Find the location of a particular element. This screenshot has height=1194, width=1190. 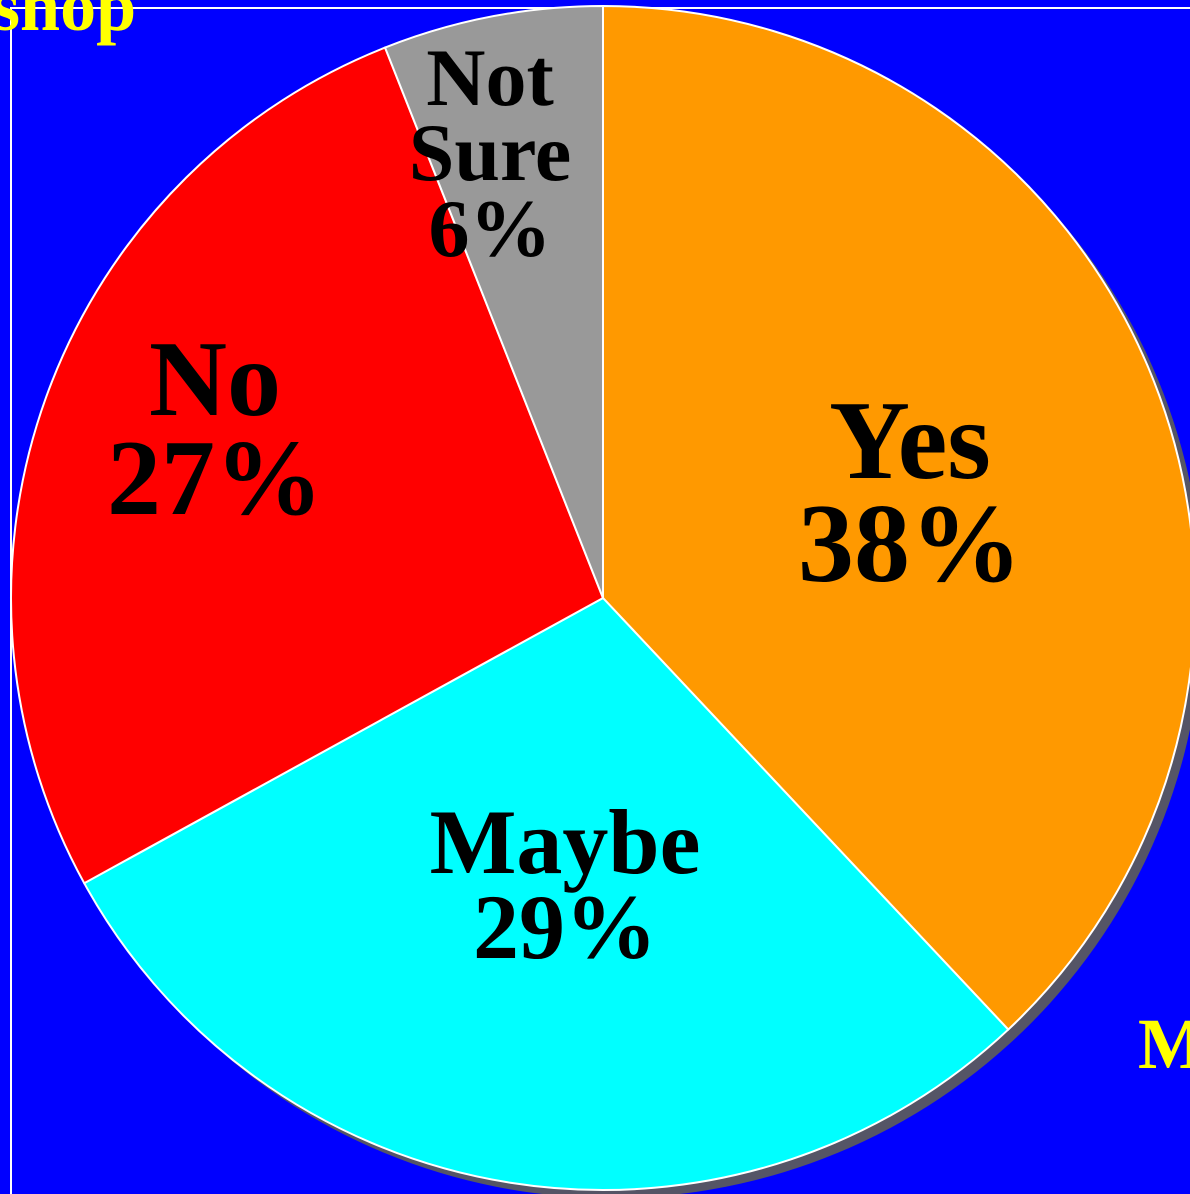

value-label: 38% is located at coordinates (910, 544).